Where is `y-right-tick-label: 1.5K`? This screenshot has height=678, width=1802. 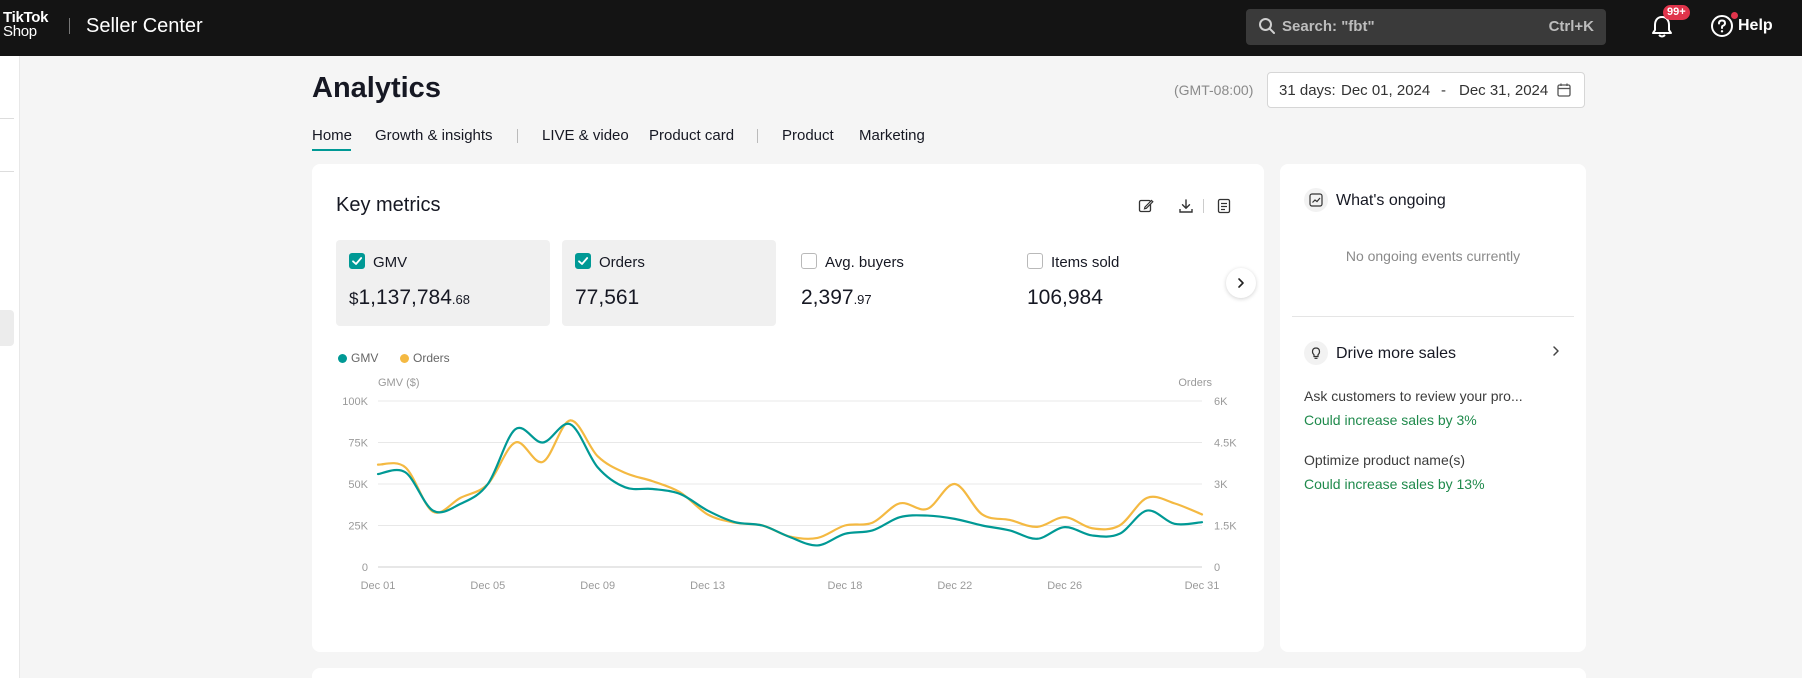
y-right-tick-label: 1.5K is located at coordinates (1225, 527).